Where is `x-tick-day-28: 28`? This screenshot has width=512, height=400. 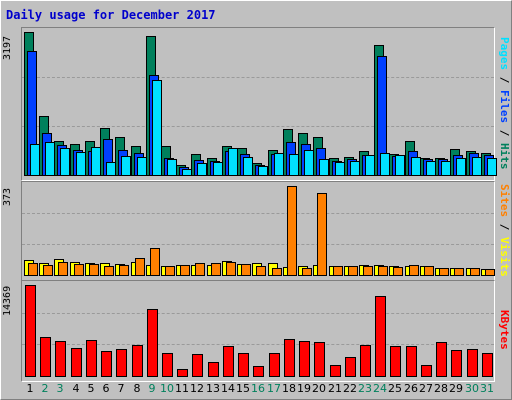
x-tick-day-28: 28 is located at coordinates (441, 388).